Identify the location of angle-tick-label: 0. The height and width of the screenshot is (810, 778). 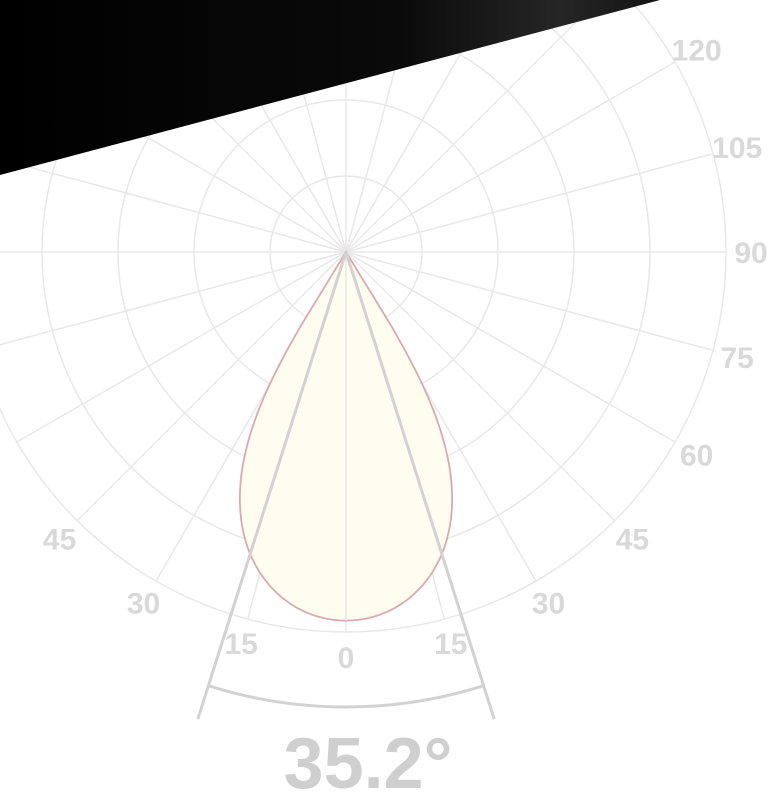
(346, 658).